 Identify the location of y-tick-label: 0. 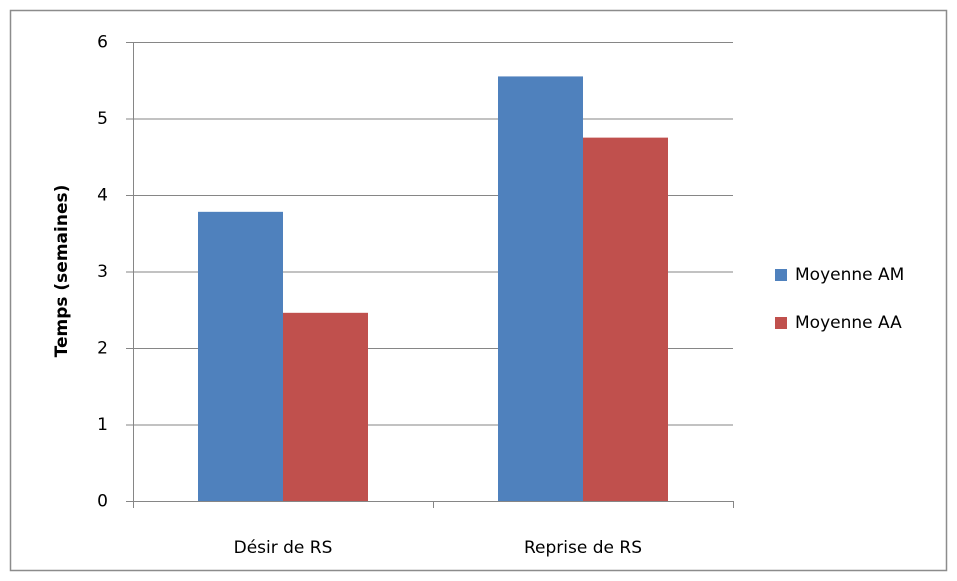
(102, 502).